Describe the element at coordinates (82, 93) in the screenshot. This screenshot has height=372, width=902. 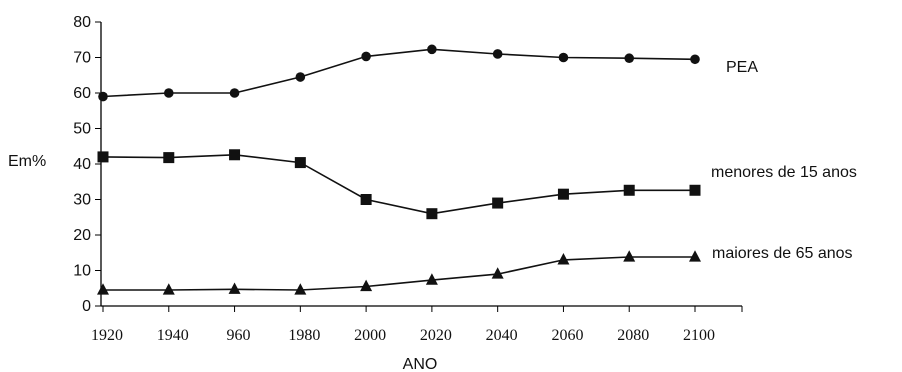
I see `y-tick-label: 60` at that location.